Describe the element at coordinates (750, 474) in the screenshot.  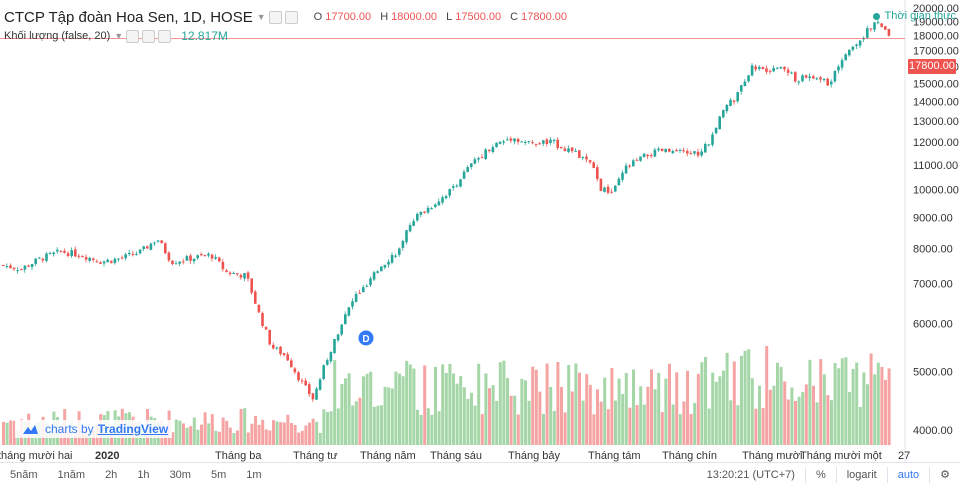
I see `clock-time: 13:20:21 (UTC+7)` at that location.